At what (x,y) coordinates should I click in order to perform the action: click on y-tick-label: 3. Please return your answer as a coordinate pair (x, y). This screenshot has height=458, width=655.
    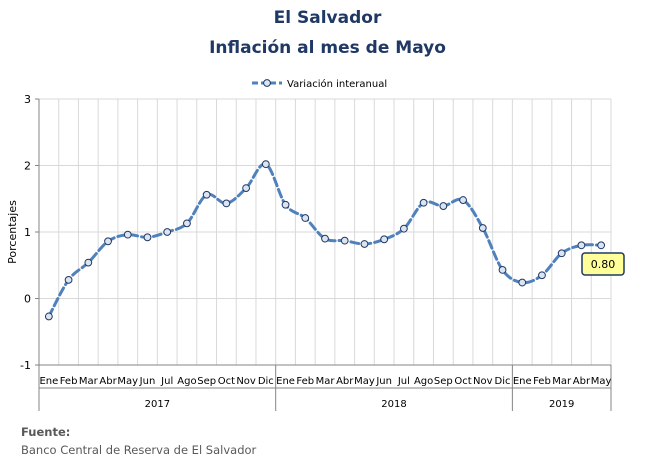
    Looking at the image, I should click on (27, 99).